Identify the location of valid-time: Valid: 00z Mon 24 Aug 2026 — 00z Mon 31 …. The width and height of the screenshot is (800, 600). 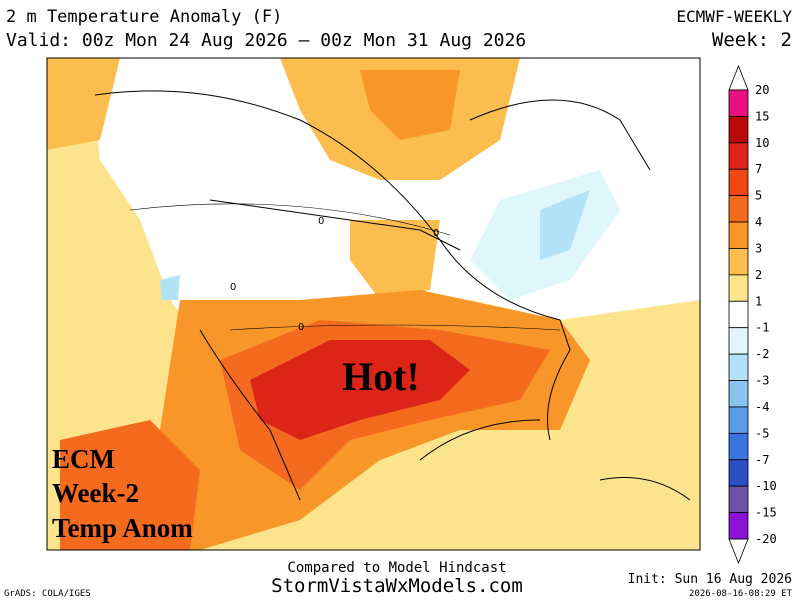
(266, 40).